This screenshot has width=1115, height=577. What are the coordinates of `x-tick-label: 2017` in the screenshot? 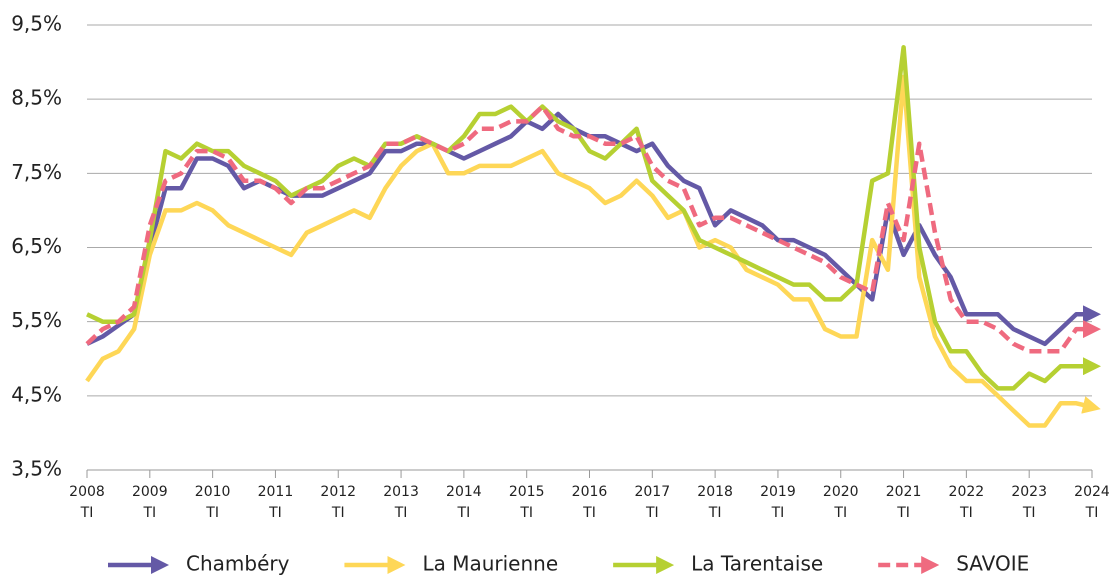 It's located at (652, 492).